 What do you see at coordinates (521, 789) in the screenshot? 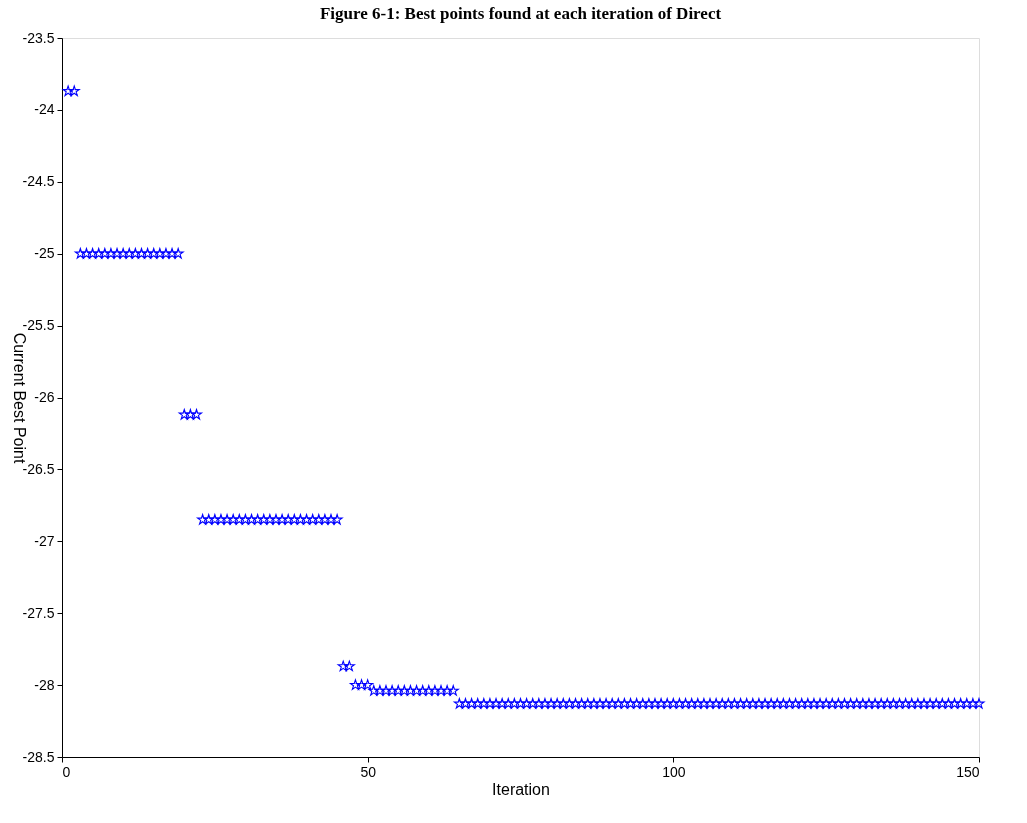
I see `x-axis-title: Iteration` at bounding box center [521, 789].